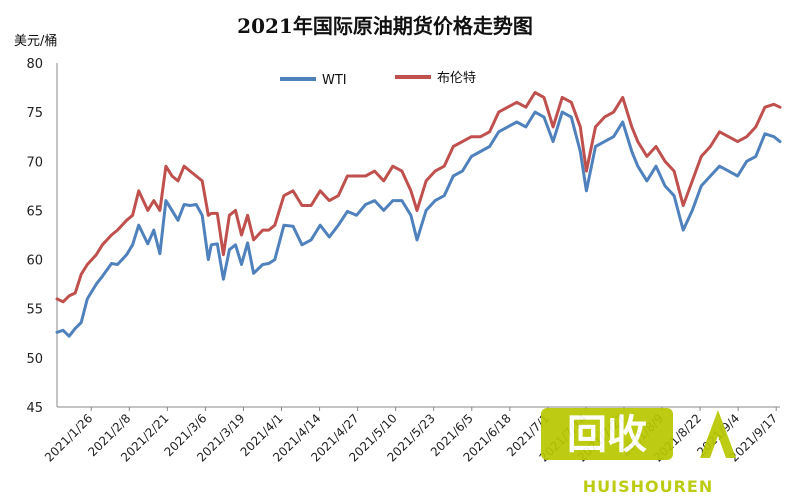 Image resolution: width=800 pixels, height=500 pixels. I want to click on y-tick-labels: 45 50 55 60 65 70 75 80, so click(34, 236).